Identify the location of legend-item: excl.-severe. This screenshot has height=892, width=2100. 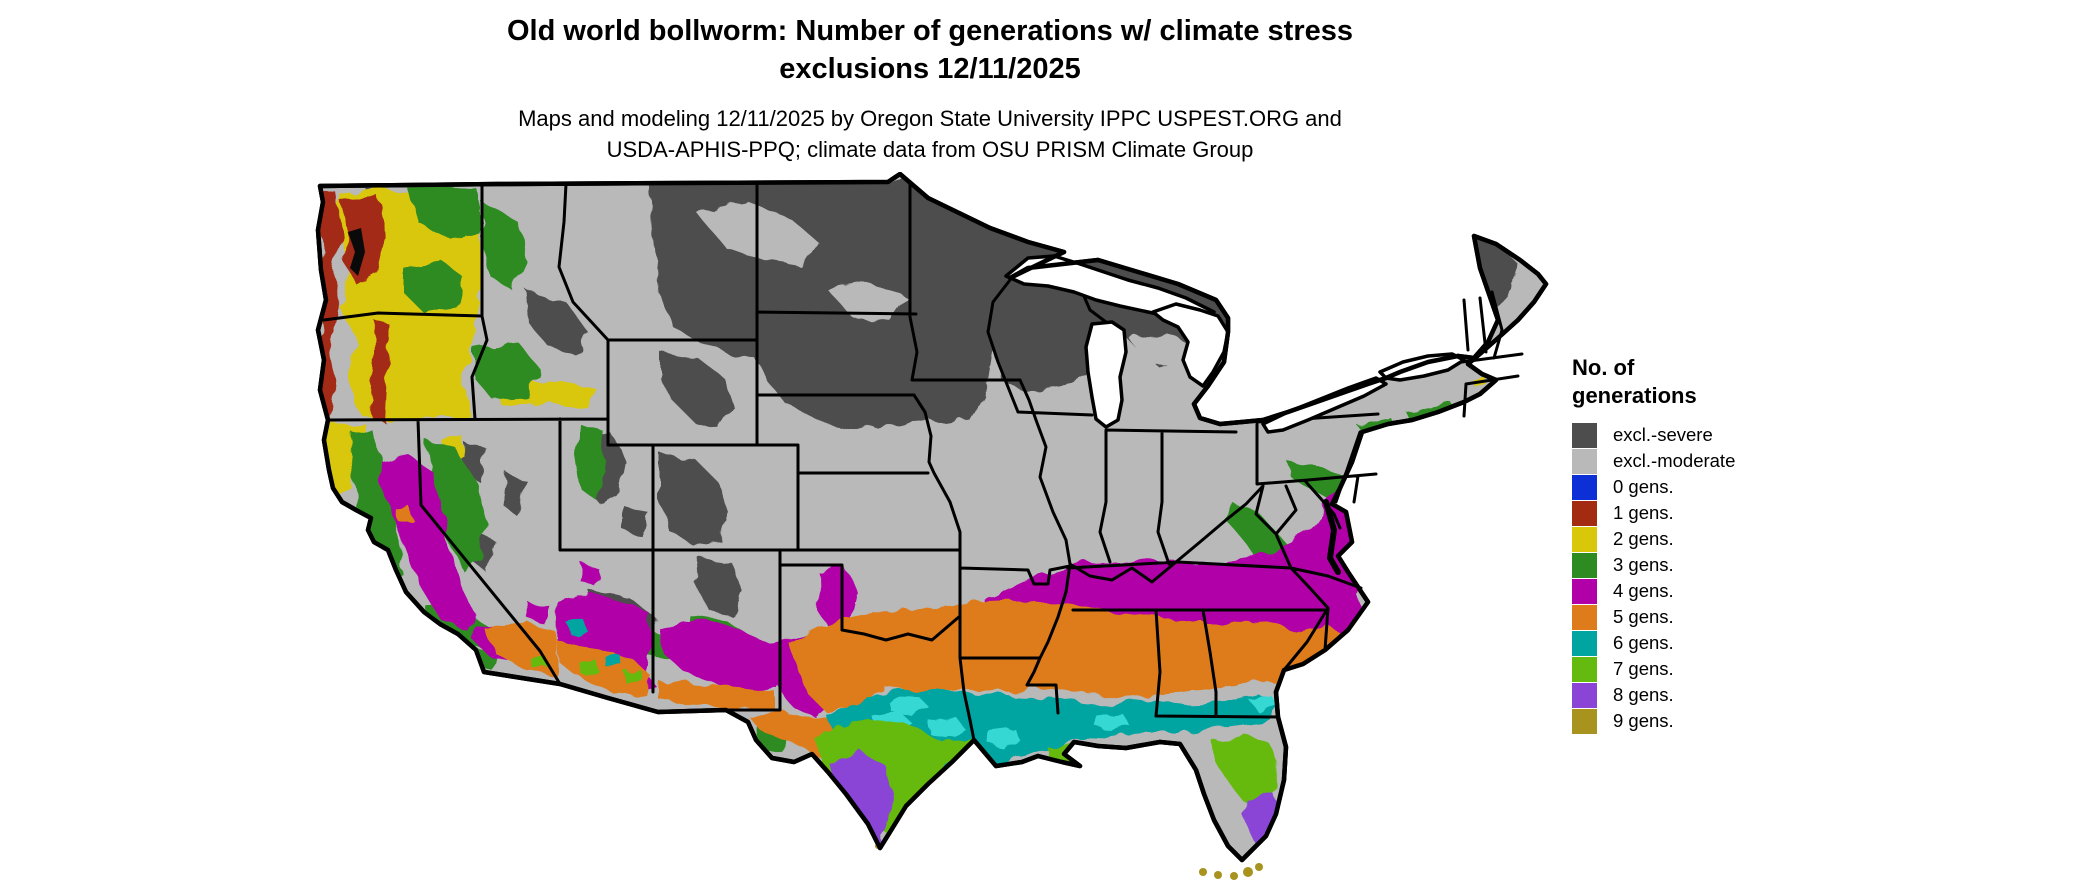
(1653, 435).